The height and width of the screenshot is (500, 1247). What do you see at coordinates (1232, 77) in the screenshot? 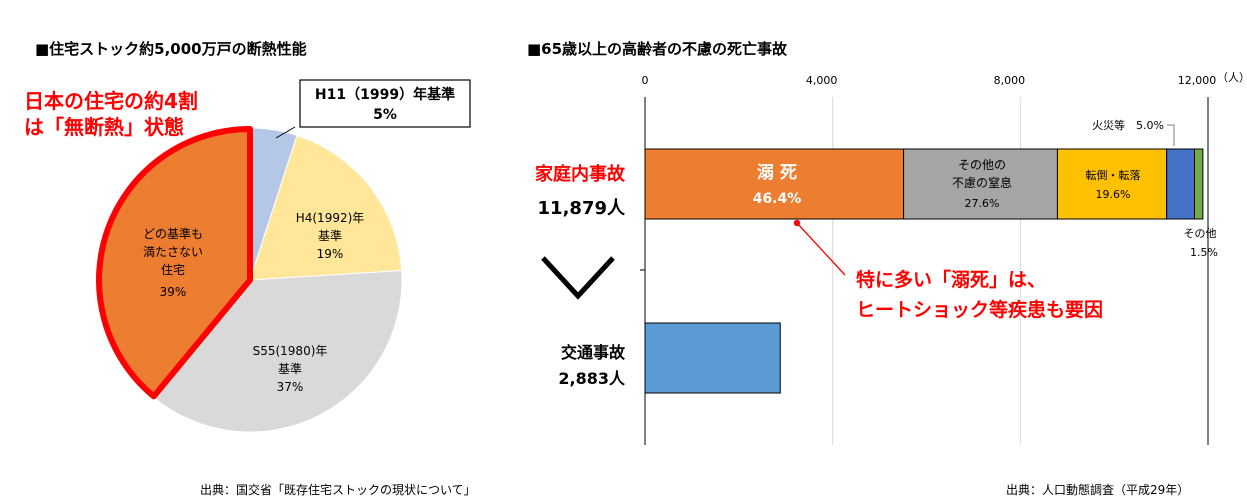
I see `unit-label: （人）` at bounding box center [1232, 77].